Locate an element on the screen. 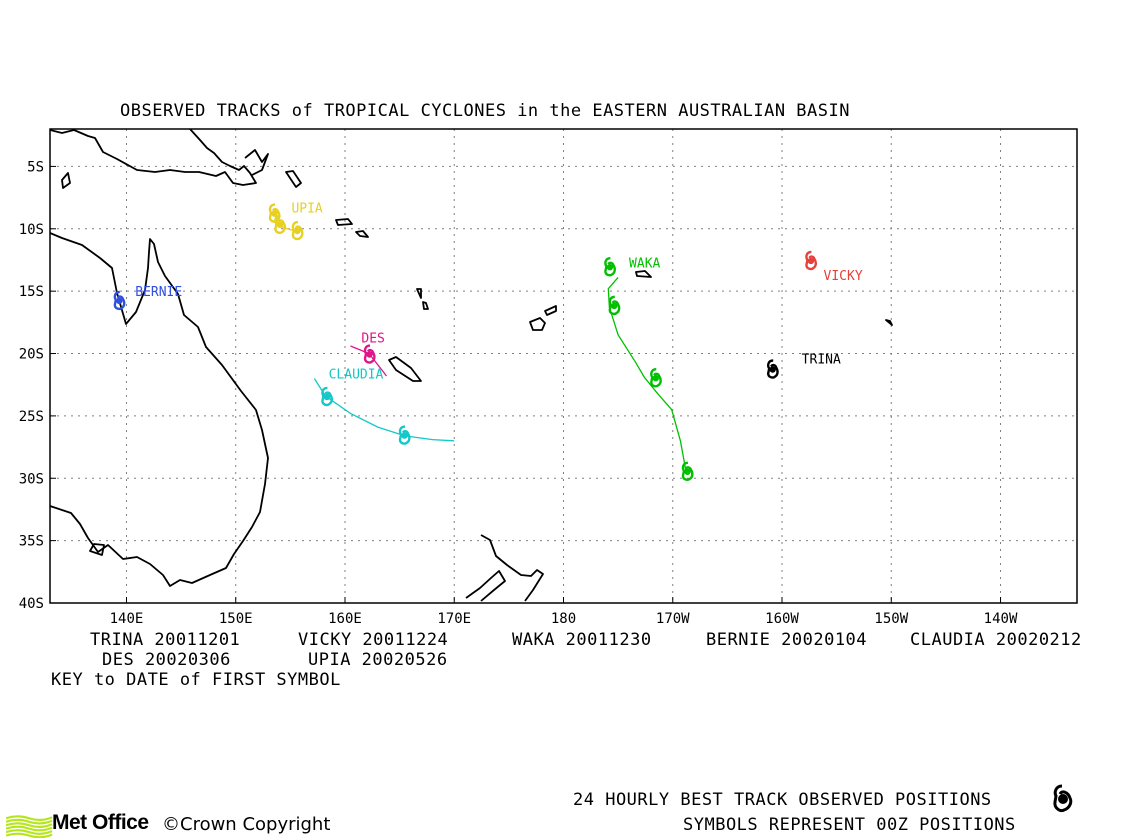 The height and width of the screenshot is (840, 1130). key-caption: KEY to DATE of FIRST SYMBOL is located at coordinates (196, 680).